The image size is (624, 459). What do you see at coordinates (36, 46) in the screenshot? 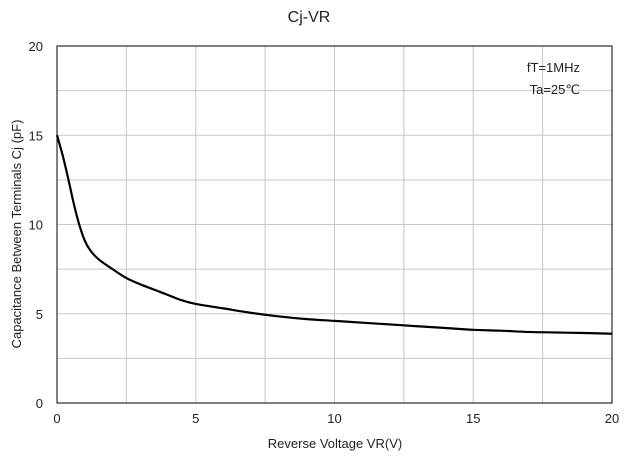
I see `y-tick-label: 20` at bounding box center [36, 46].